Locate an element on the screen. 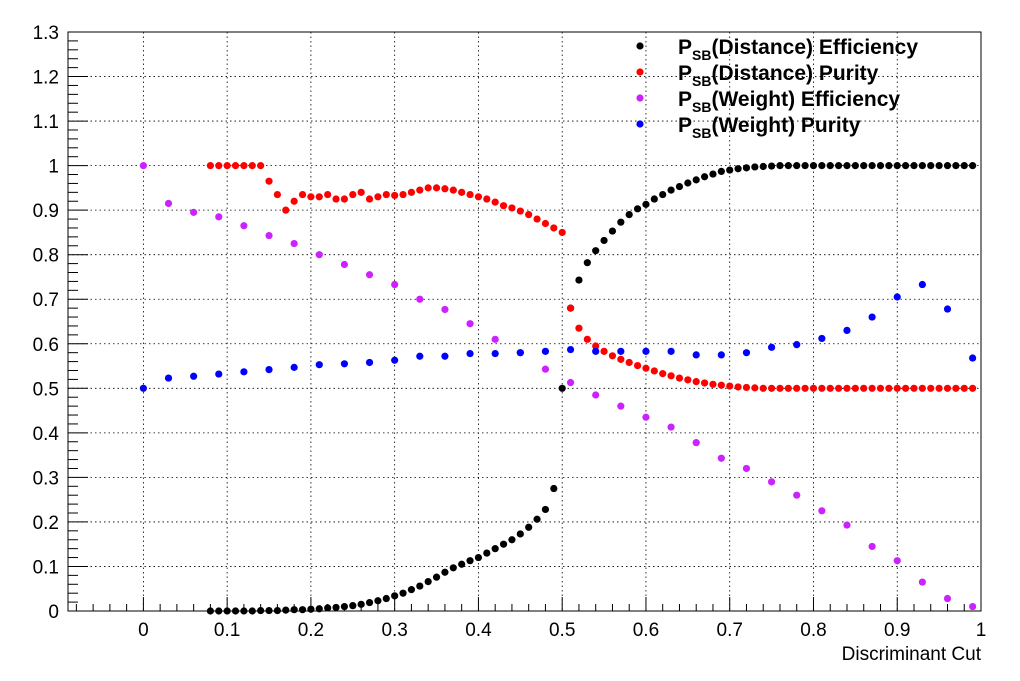 The width and height of the screenshot is (1020, 681). legend-entry: PSB(Weight) Efficiency is located at coordinates (789, 101).